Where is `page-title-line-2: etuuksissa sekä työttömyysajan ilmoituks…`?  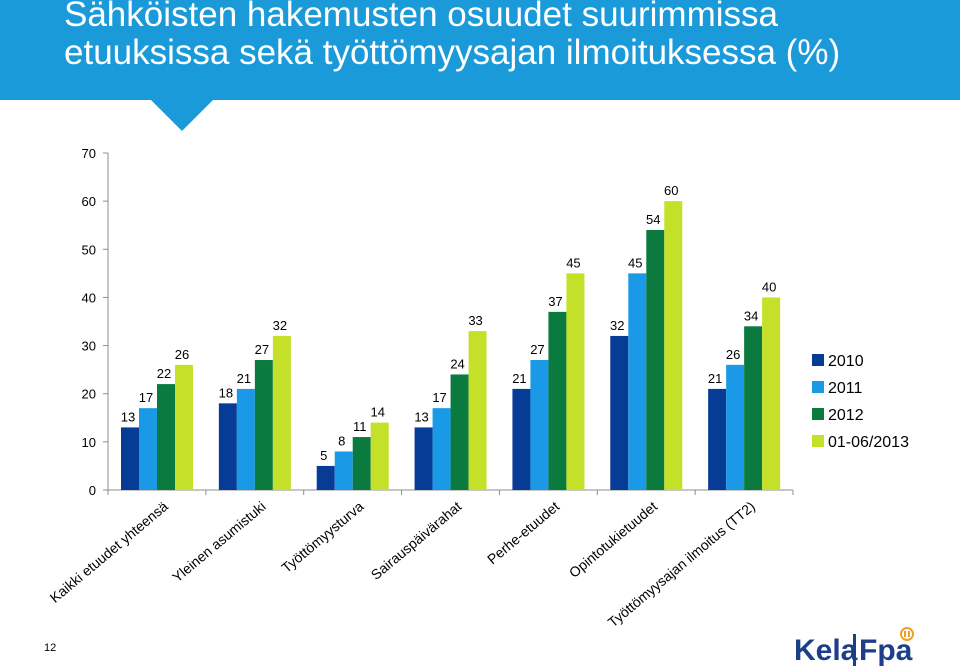
page-title-line-2: etuuksissa sekä työttömyysajan ilmoituks… is located at coordinates (452, 52).